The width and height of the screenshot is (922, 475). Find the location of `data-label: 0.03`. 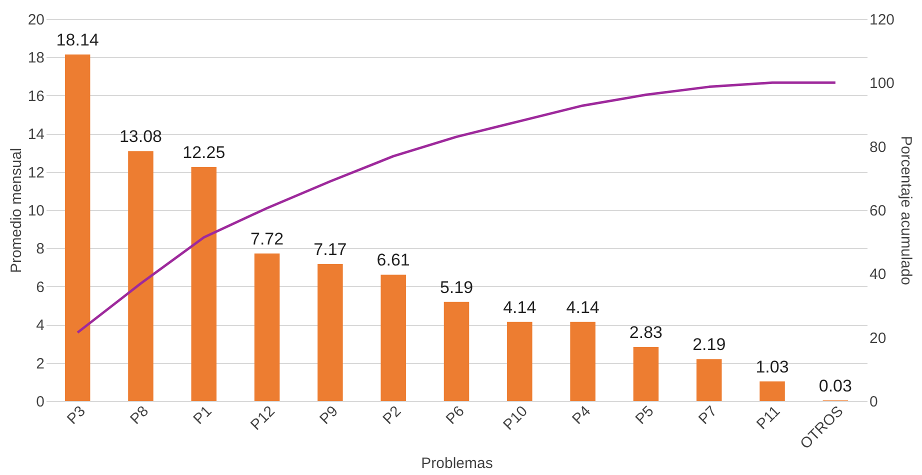

data-label: 0.03 is located at coordinates (835, 386).